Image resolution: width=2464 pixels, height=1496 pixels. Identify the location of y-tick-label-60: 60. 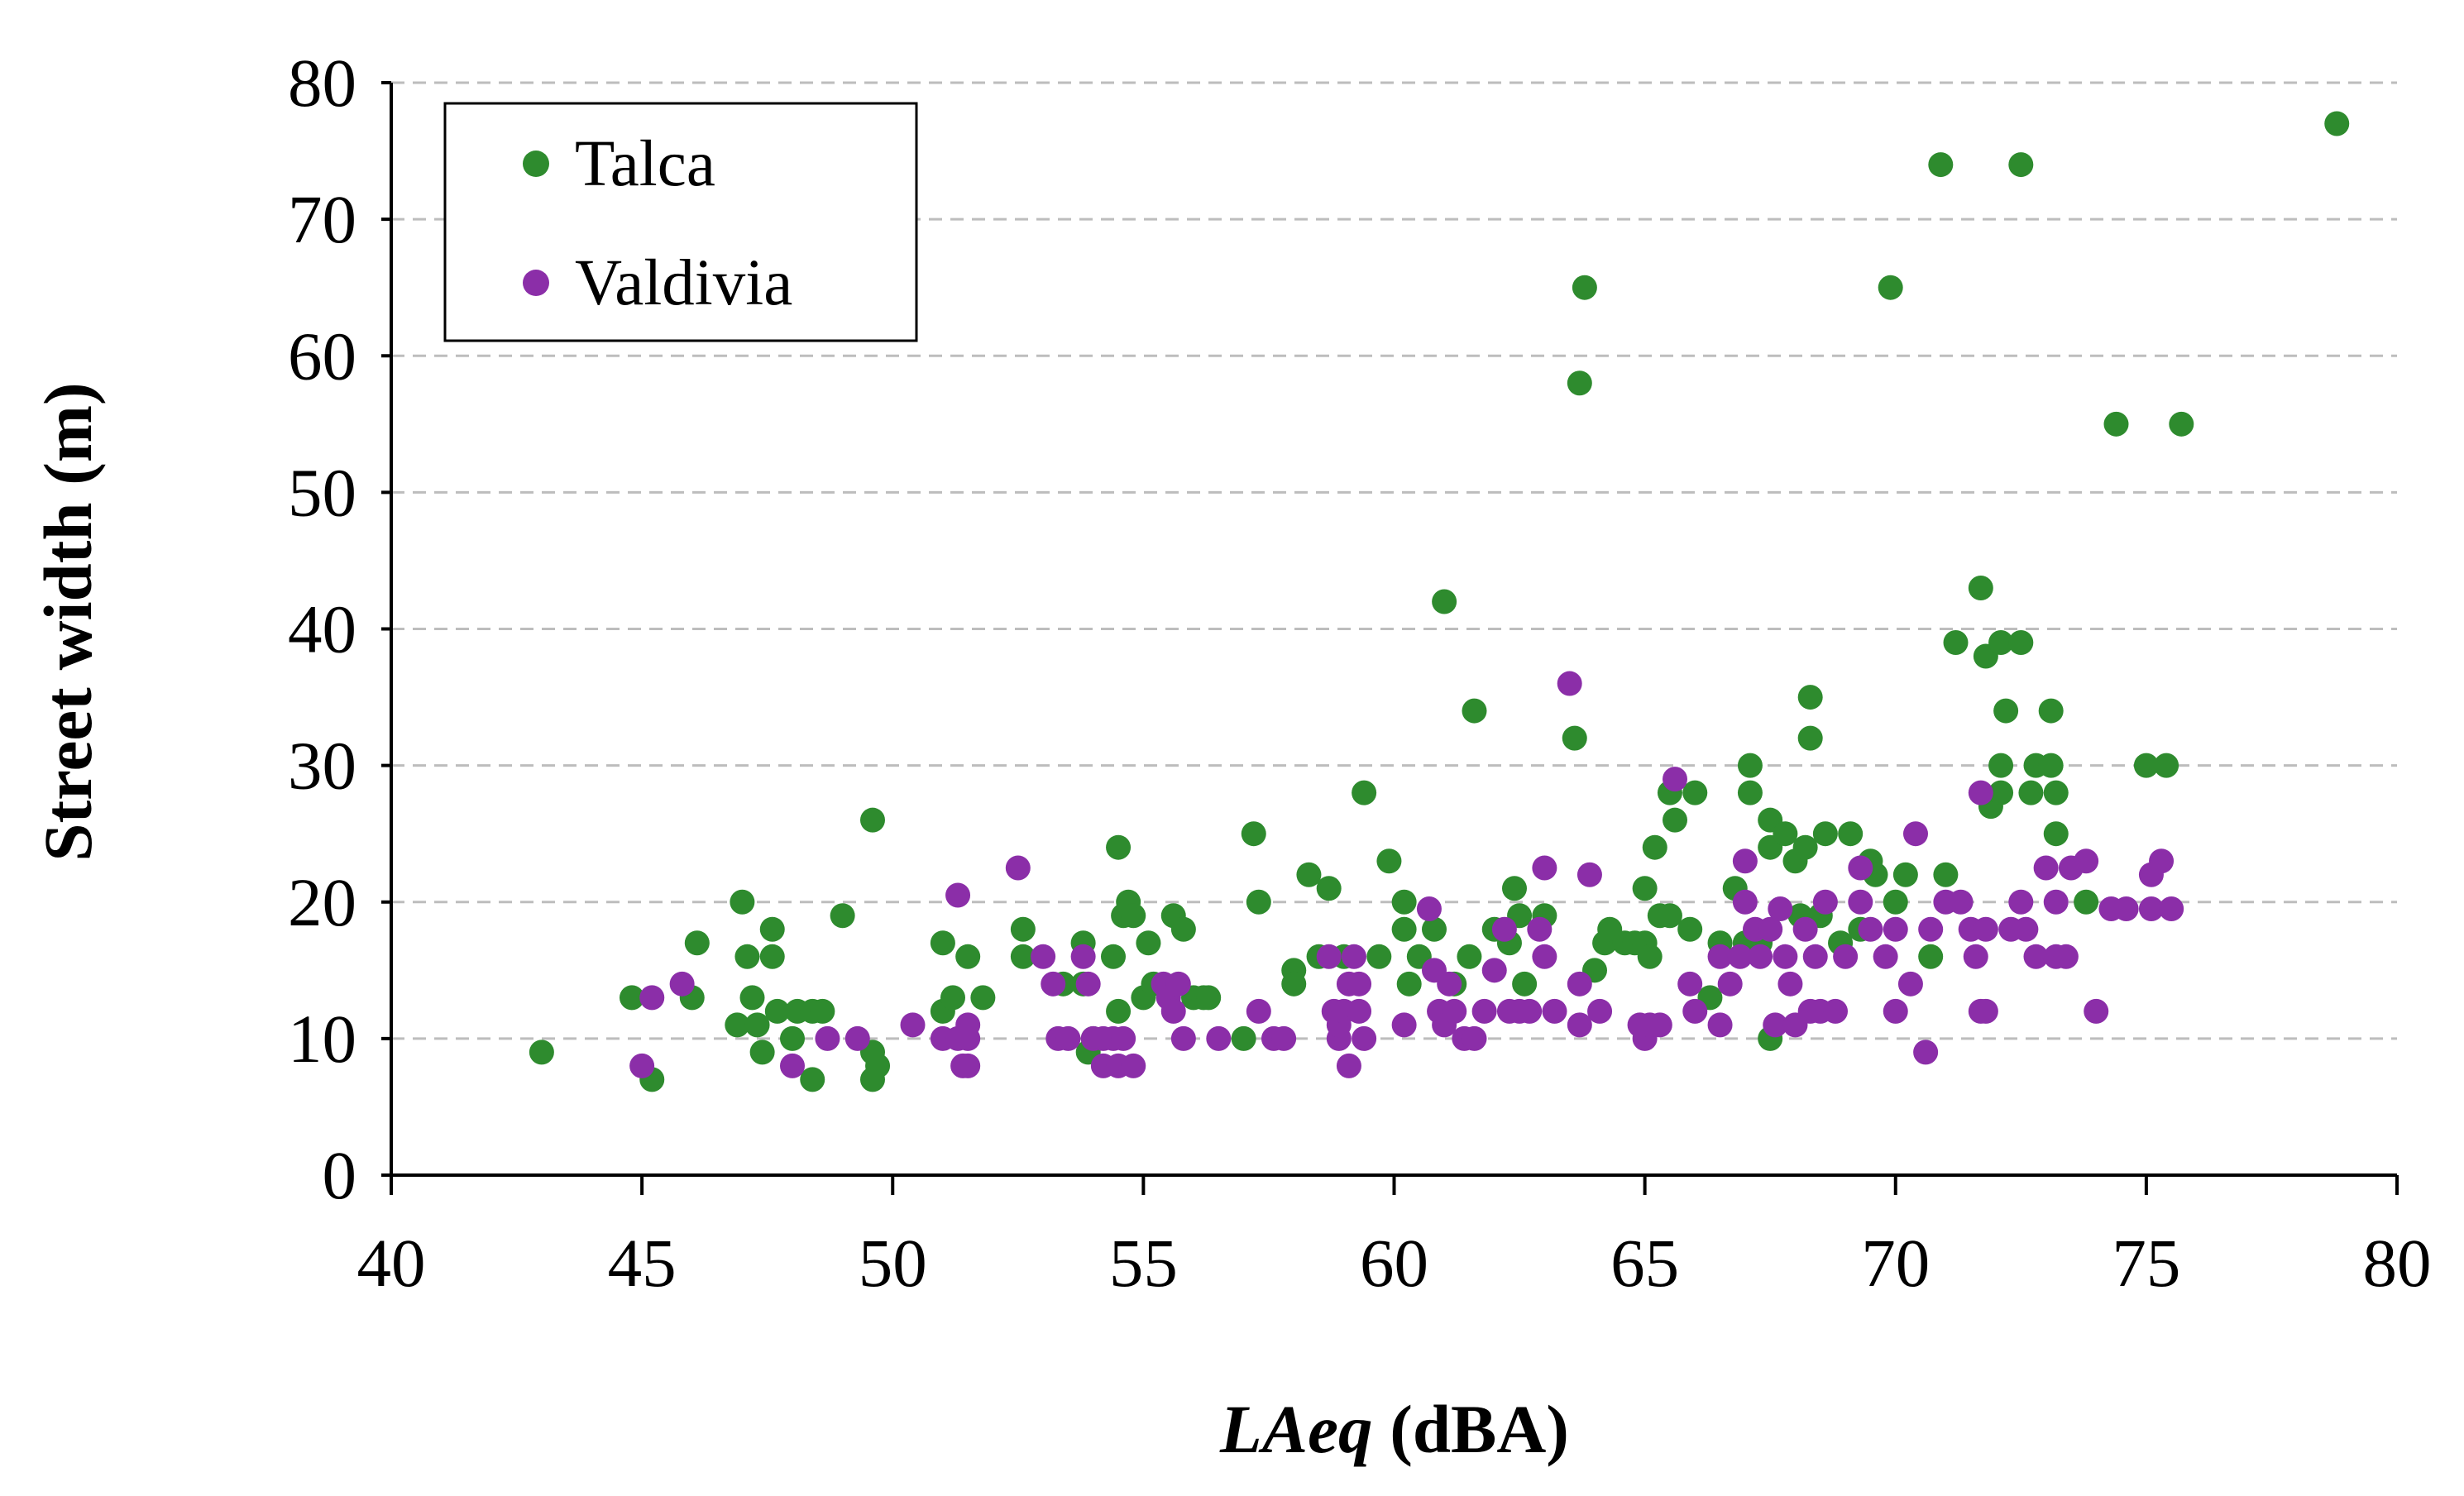
(322, 356).